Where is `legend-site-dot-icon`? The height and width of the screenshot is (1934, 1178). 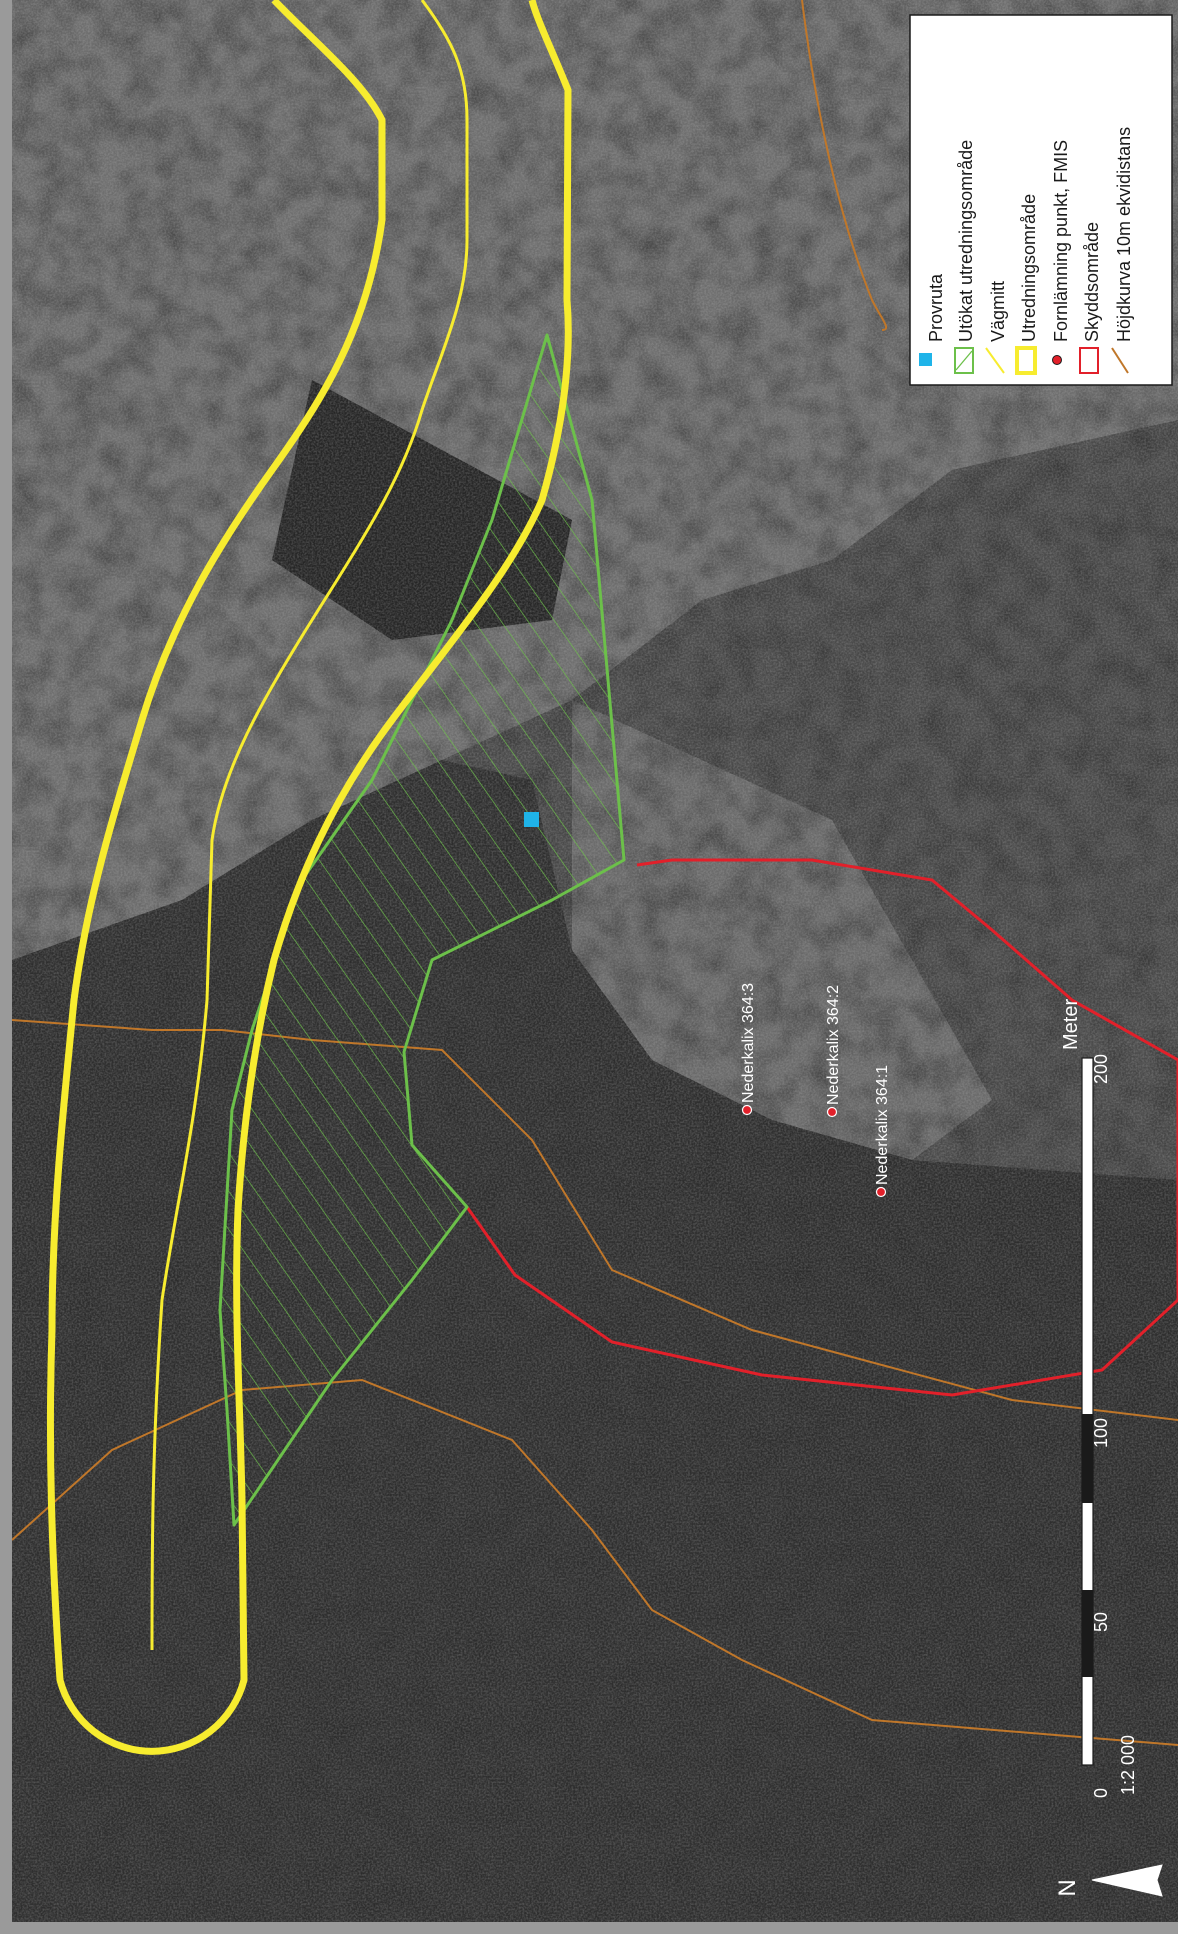 legend-site-dot-icon is located at coordinates (1057, 360).